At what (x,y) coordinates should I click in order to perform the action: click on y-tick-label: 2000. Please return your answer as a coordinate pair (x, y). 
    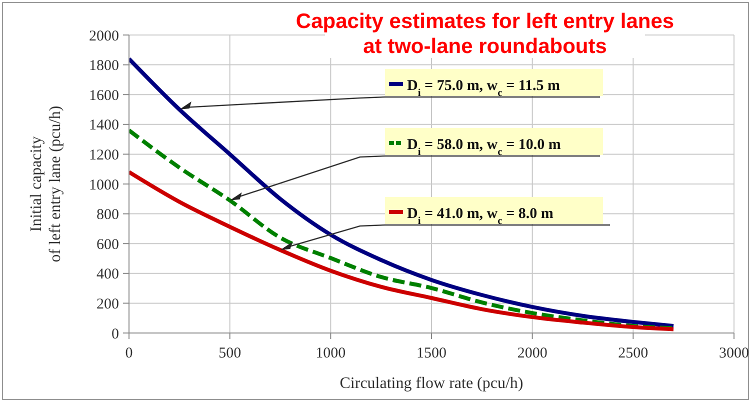
    Looking at the image, I should click on (104, 36).